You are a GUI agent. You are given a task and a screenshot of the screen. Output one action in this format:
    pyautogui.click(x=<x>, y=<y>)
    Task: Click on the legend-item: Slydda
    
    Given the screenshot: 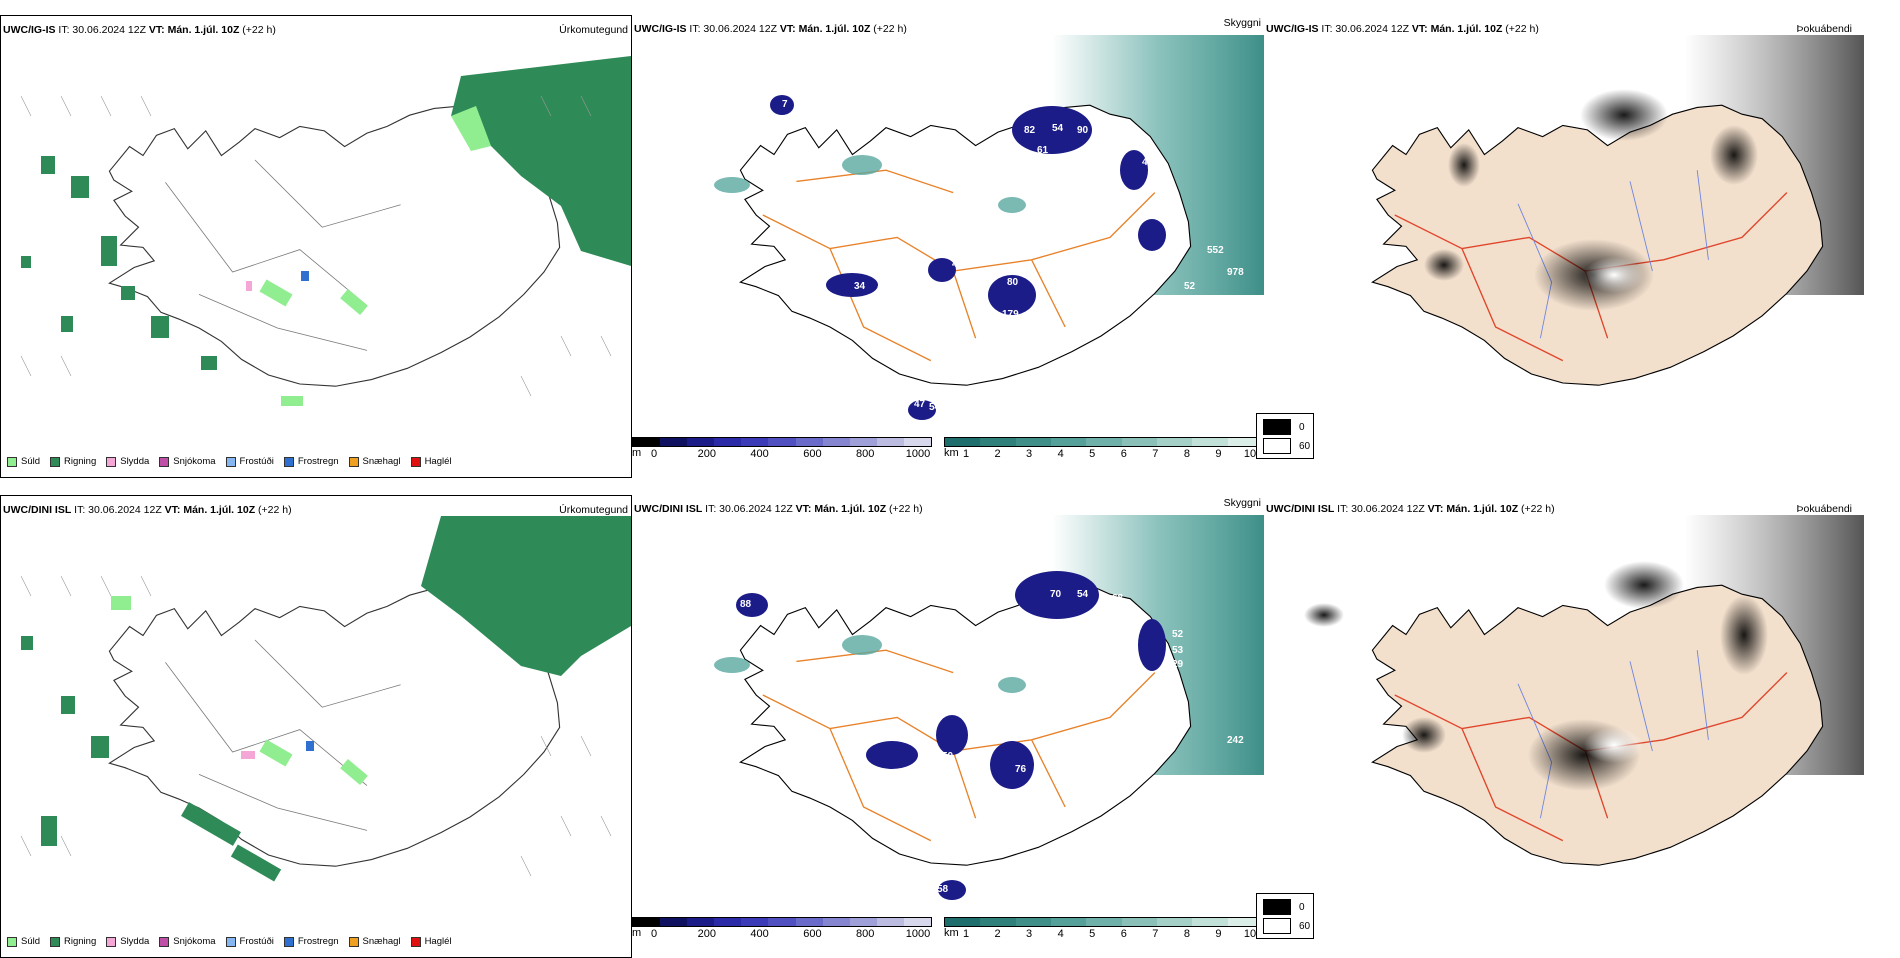 What is the action you would take?
    pyautogui.click(x=127, y=461)
    